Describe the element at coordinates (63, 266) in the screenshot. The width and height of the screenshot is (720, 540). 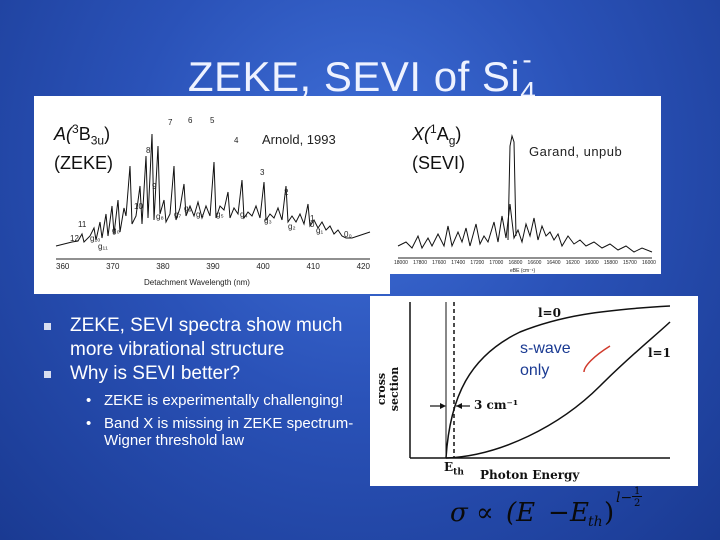
I see `zeke-xtick: 360` at that location.